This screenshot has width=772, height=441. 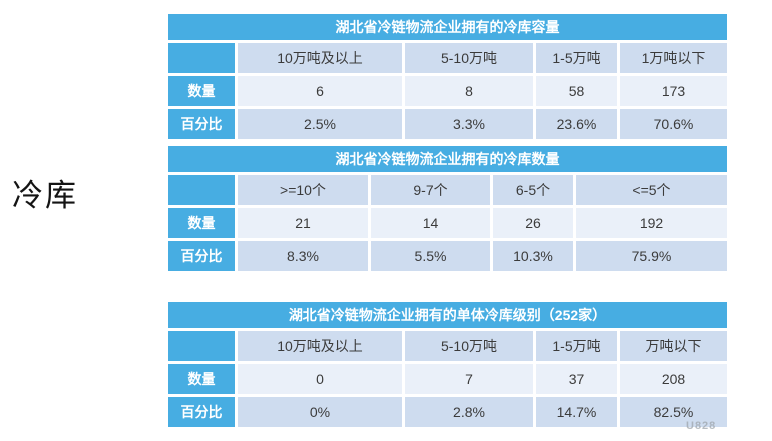 I want to click on table-cell: 21, so click(x=303, y=223).